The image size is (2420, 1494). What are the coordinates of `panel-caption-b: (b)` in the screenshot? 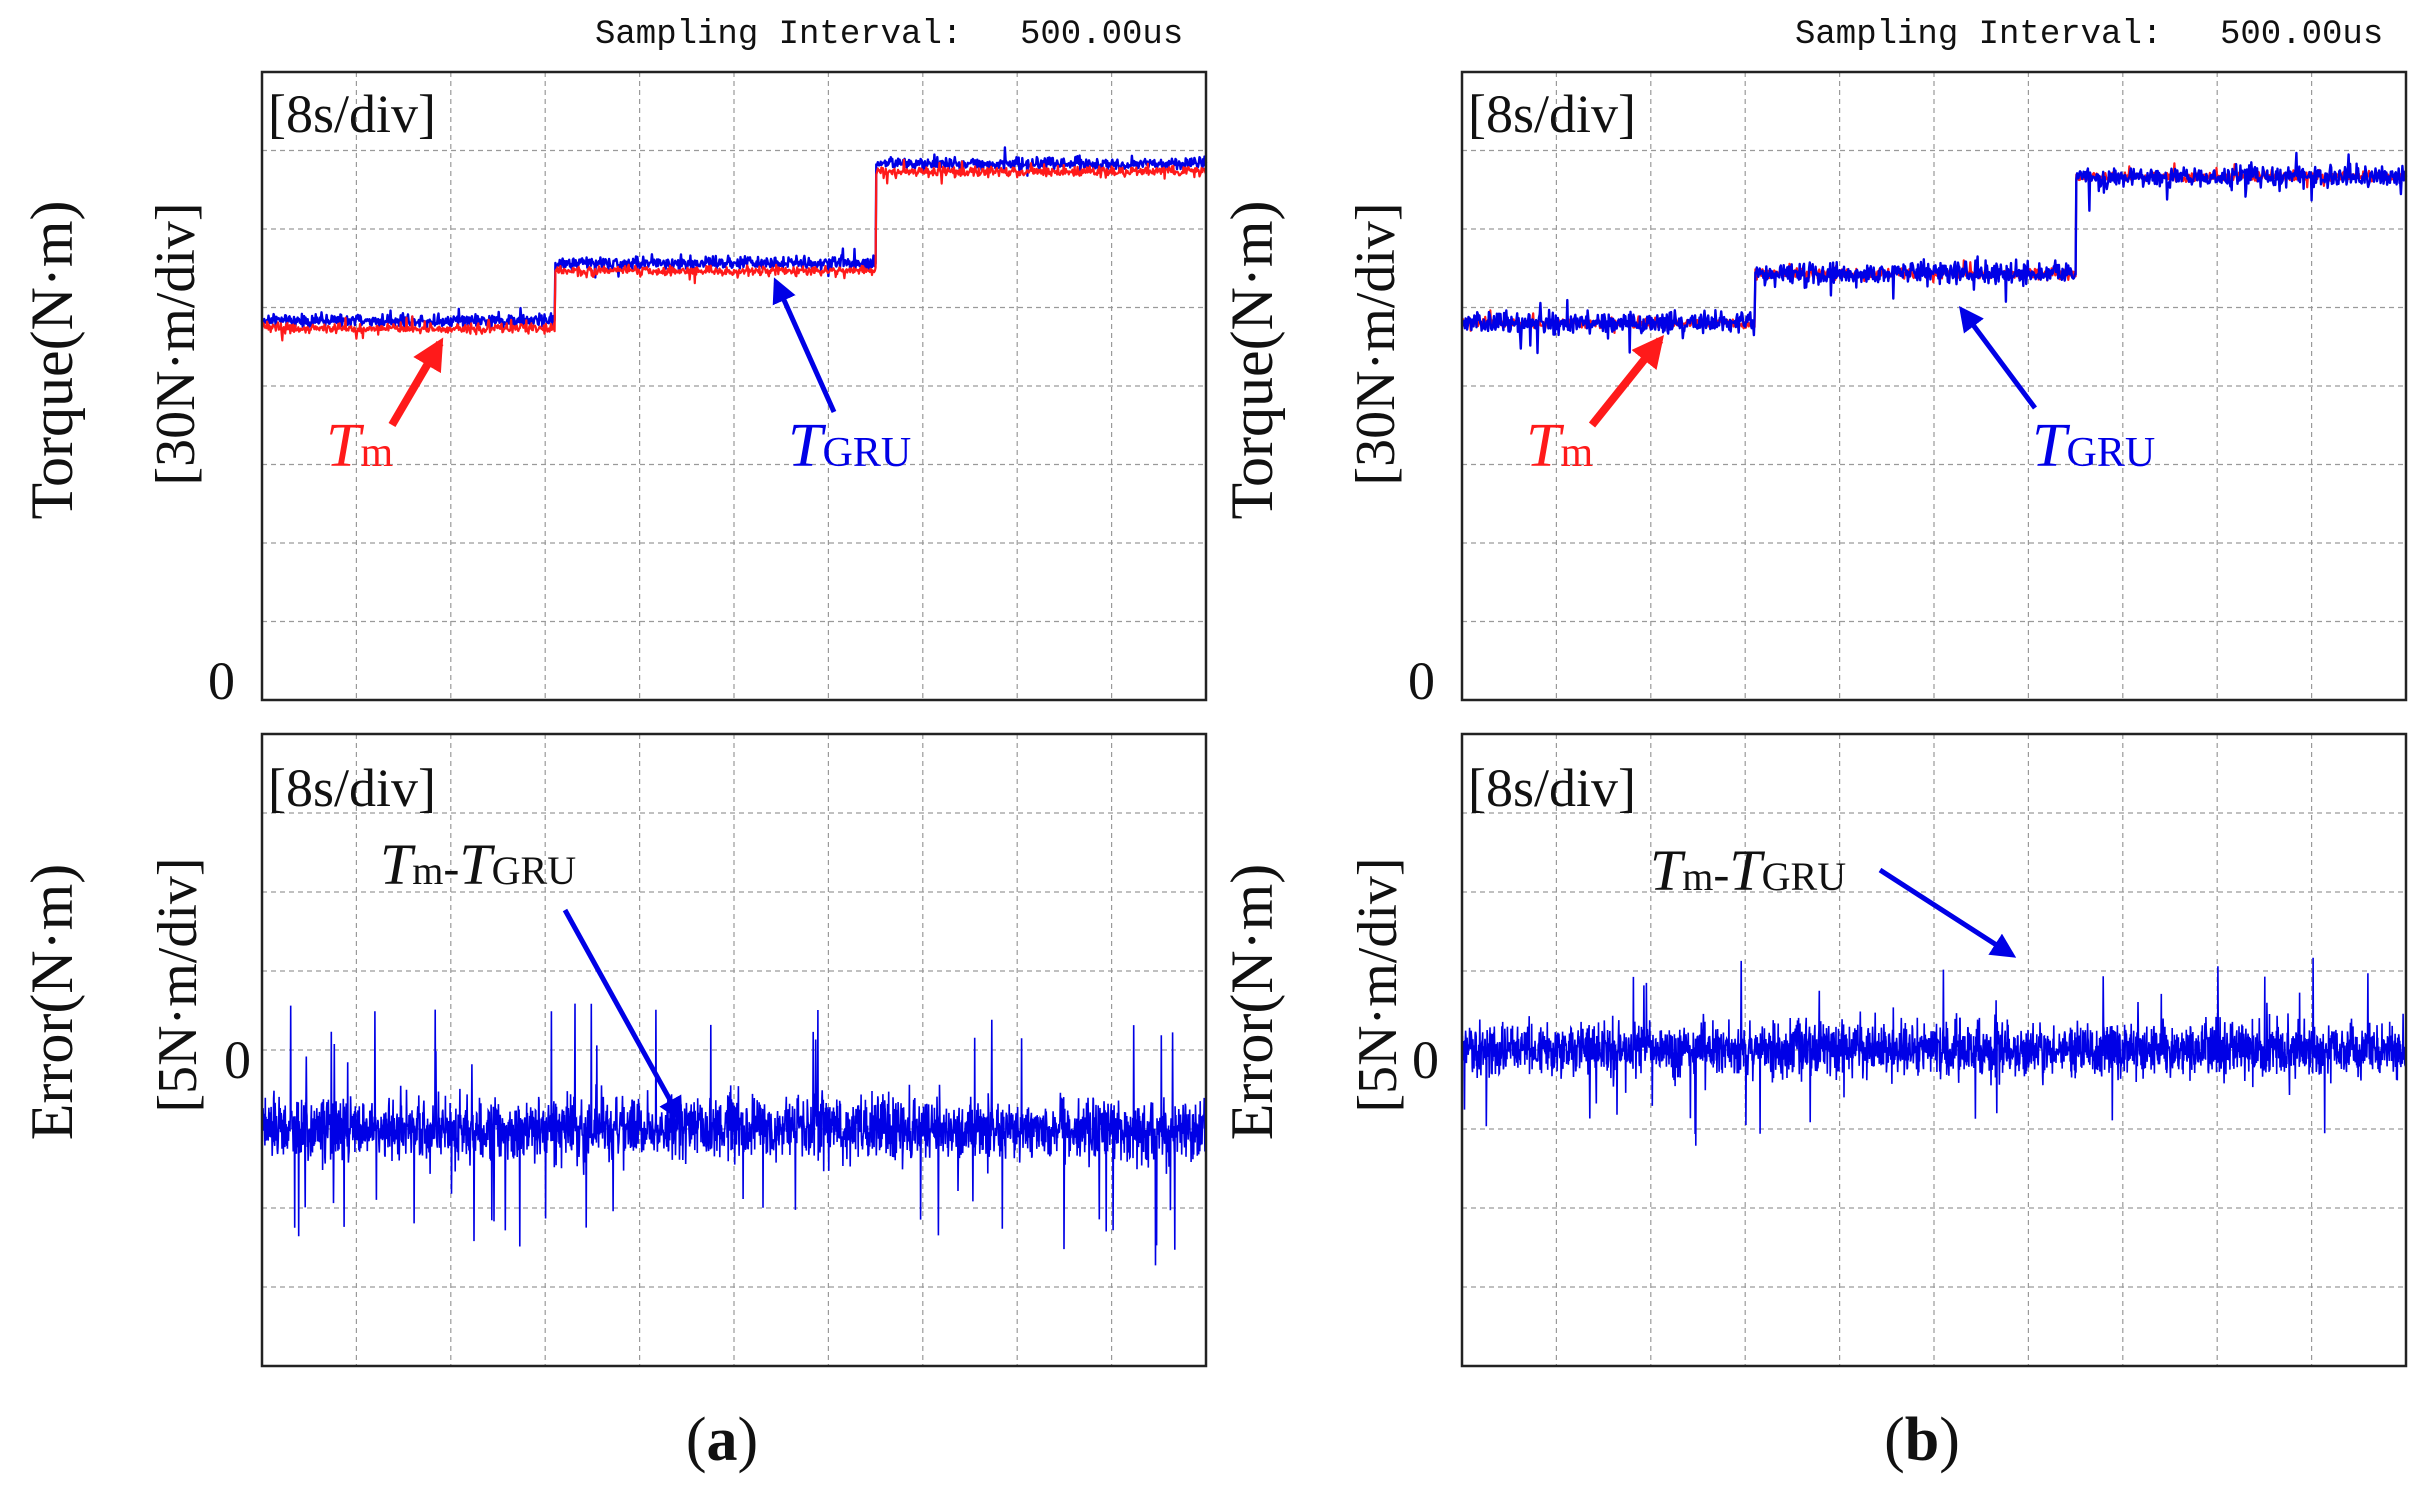 It's located at (1922, 1440).